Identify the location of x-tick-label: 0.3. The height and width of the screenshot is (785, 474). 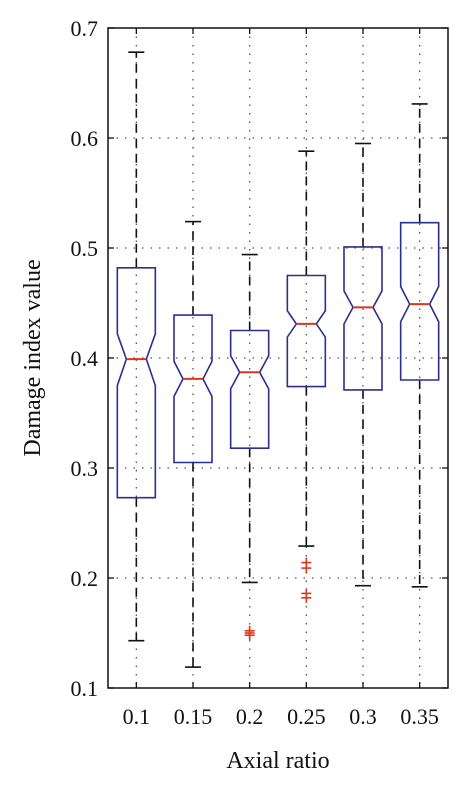
(363, 716).